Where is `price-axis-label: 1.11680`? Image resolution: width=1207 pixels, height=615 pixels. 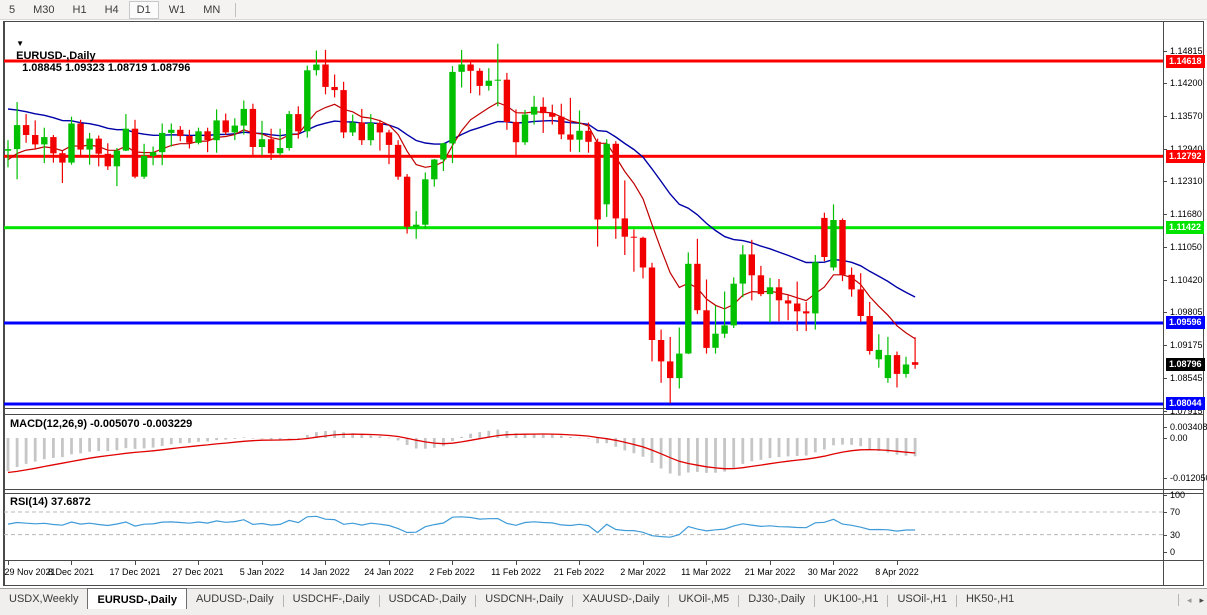 price-axis-label: 1.11680 is located at coordinates (1186, 214).